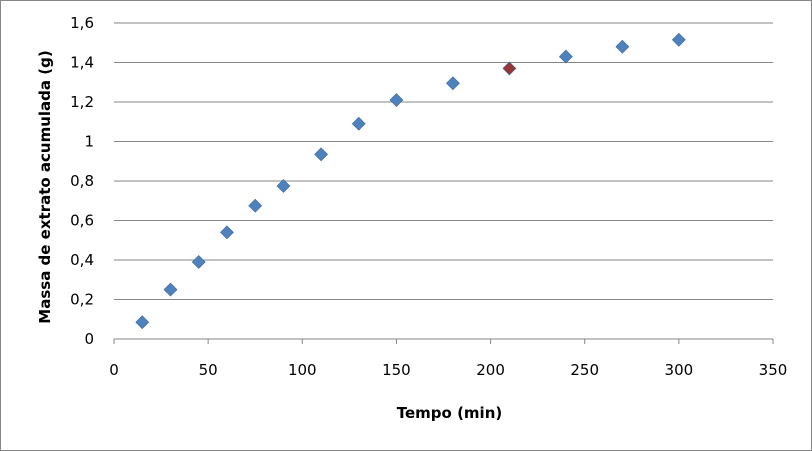 This screenshot has height=451, width=812. I want to click on y-tick-label: 0,4, so click(82, 260).